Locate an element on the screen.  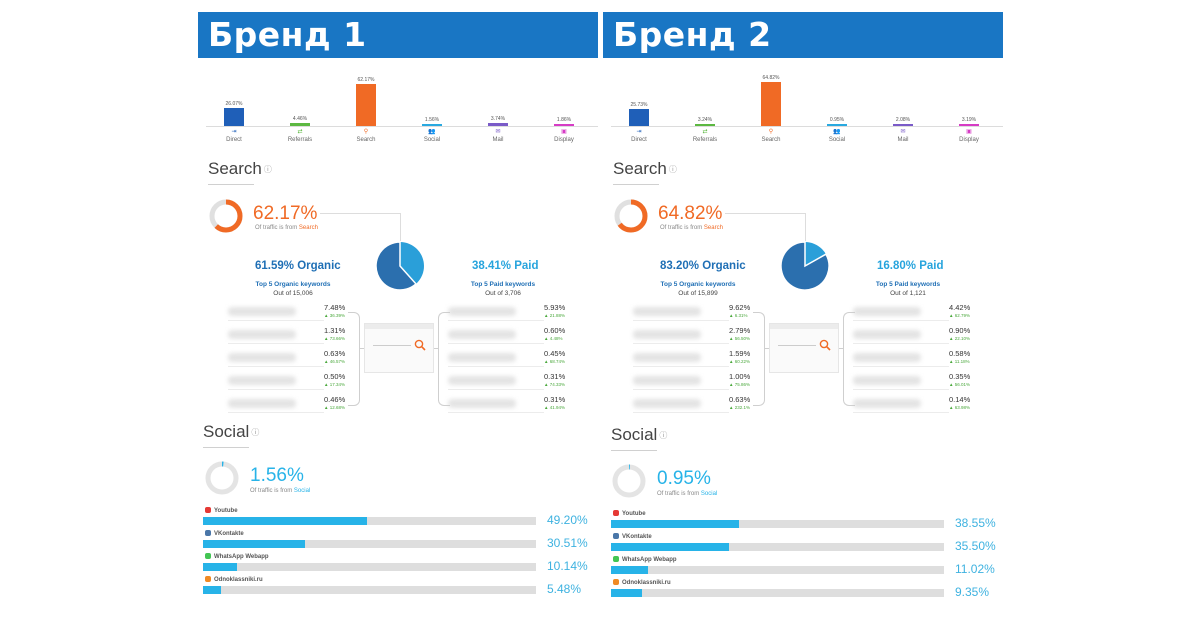
organic-keyword-row: 0.63% ▲ 232.1% is located at coordinates (703, 404).